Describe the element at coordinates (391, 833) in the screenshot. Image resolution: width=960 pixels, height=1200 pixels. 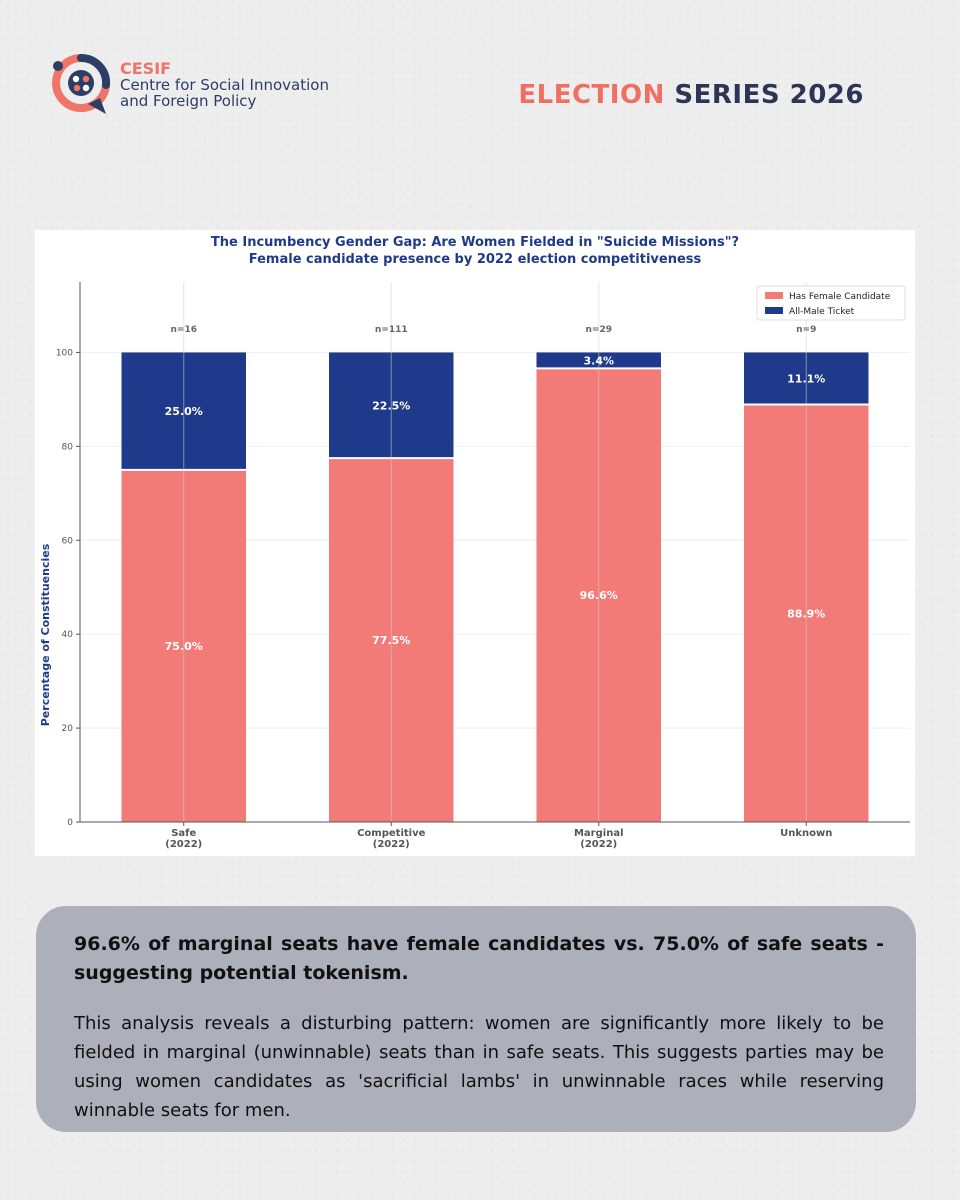
I see `x-tick-label: Competitive` at that location.